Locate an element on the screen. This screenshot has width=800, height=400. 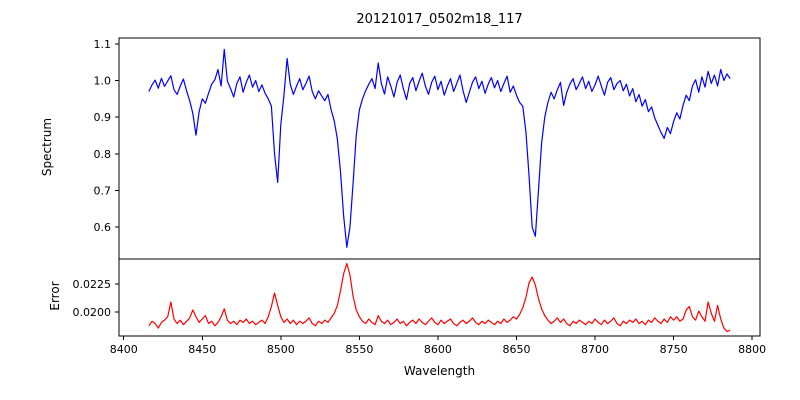
x-tick-label: 8450 is located at coordinates (202, 349).